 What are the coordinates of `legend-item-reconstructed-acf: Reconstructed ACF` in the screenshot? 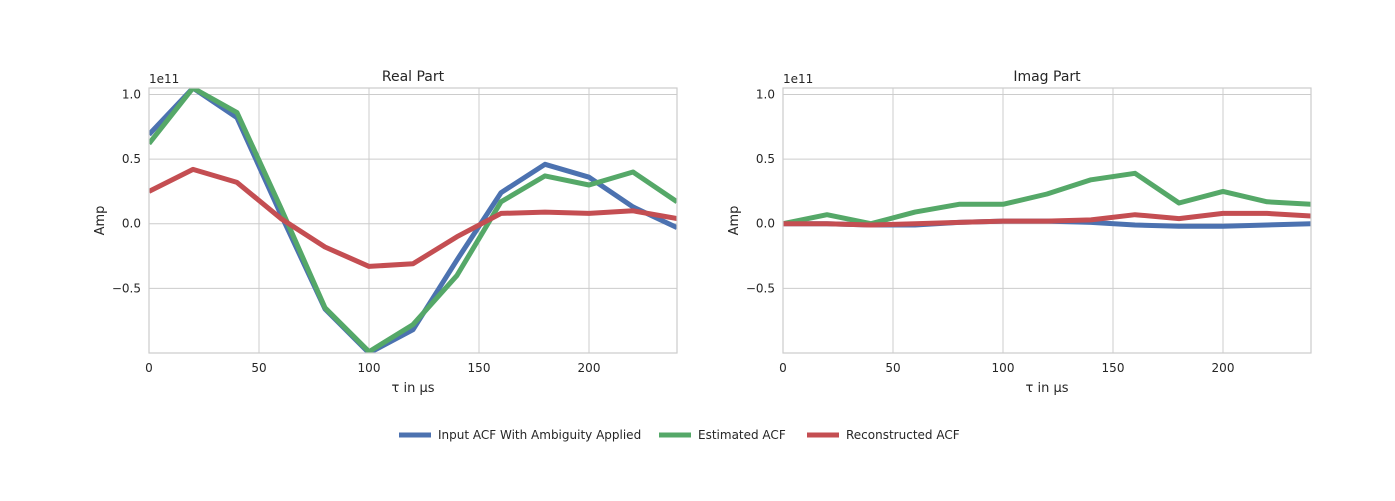 It's located at (883, 435).